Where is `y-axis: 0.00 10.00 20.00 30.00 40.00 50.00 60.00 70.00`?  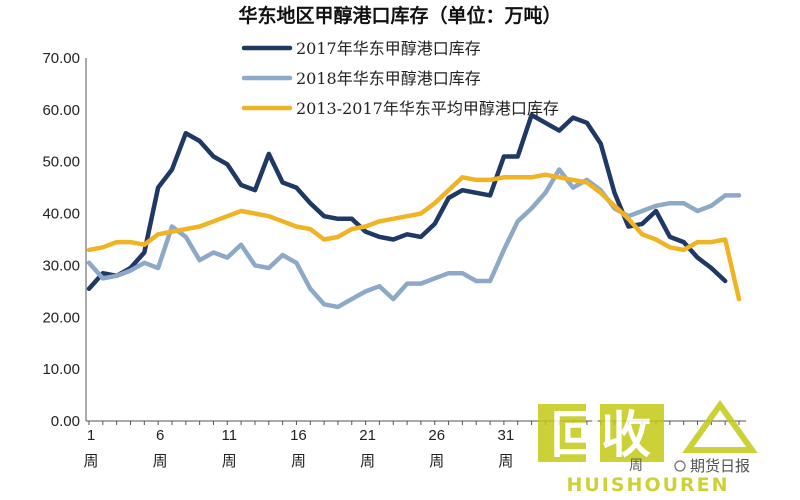
y-axis: 0.00 10.00 20.00 30.00 40.00 50.00 60.00 70.00 is located at coordinates (64, 240).